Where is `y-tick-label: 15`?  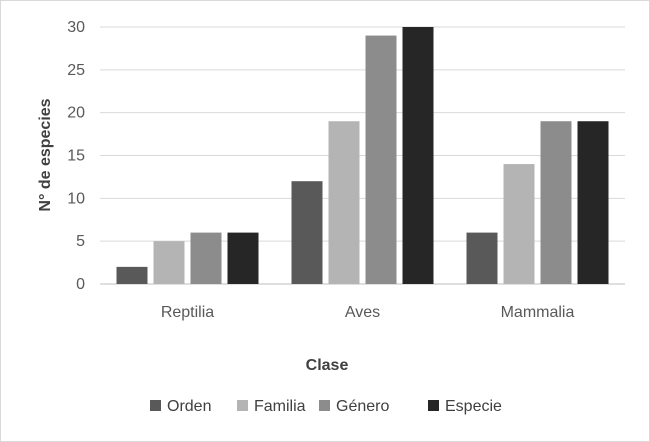 y-tick-label: 15 is located at coordinates (76, 156).